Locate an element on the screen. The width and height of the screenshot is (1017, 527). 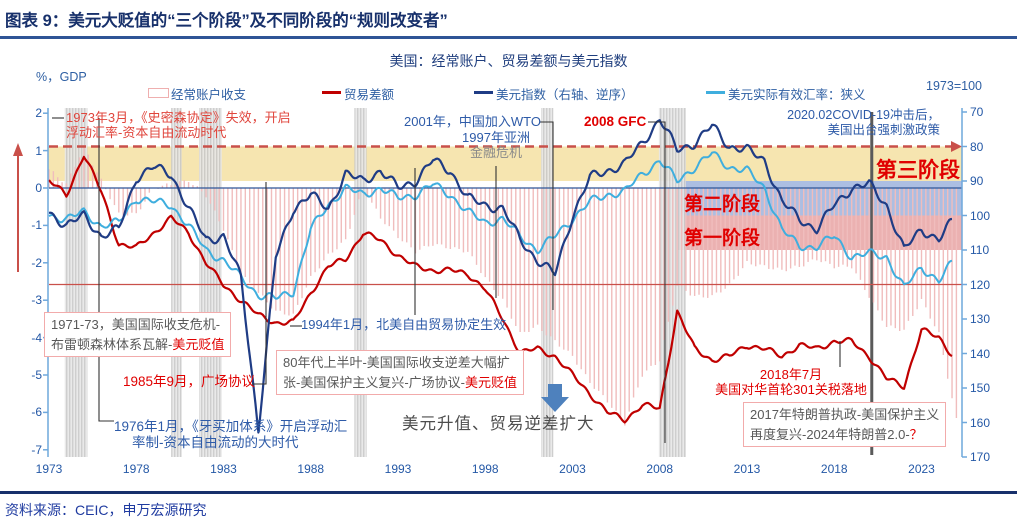
annotation-covid: 2020.02COVID-19冲击后， 美国出台强刺激政策 is located at coordinates (863, 122).